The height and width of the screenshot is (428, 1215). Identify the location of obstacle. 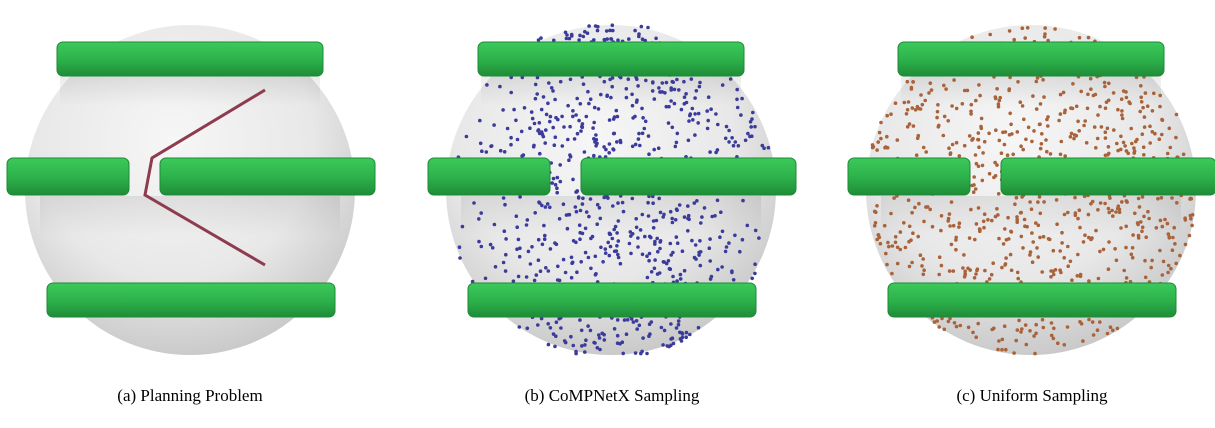
(68, 176).